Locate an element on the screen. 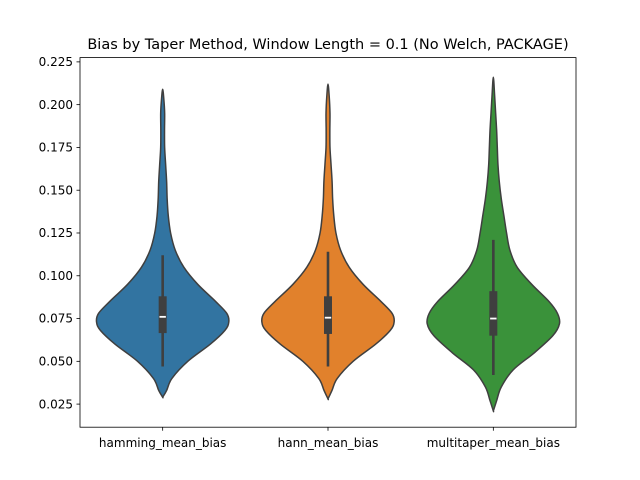 Image resolution: width=640 pixels, height=480 pixels. y-tick-label: 0.100 is located at coordinates (56, 276).